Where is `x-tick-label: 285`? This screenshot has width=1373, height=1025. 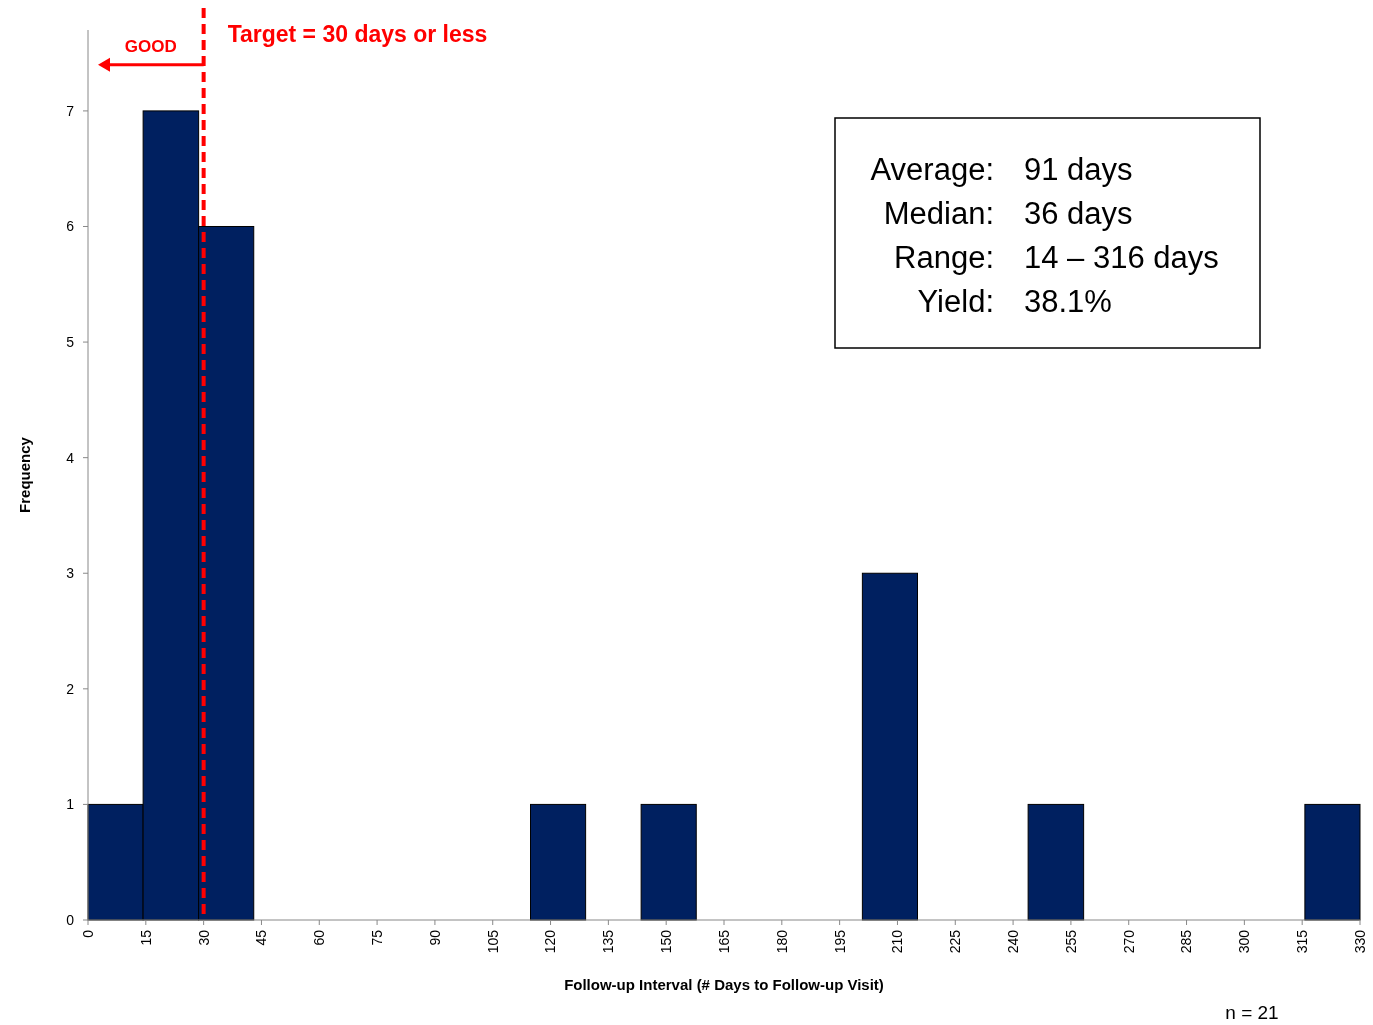
x-tick-label: 285 is located at coordinates (1186, 941).